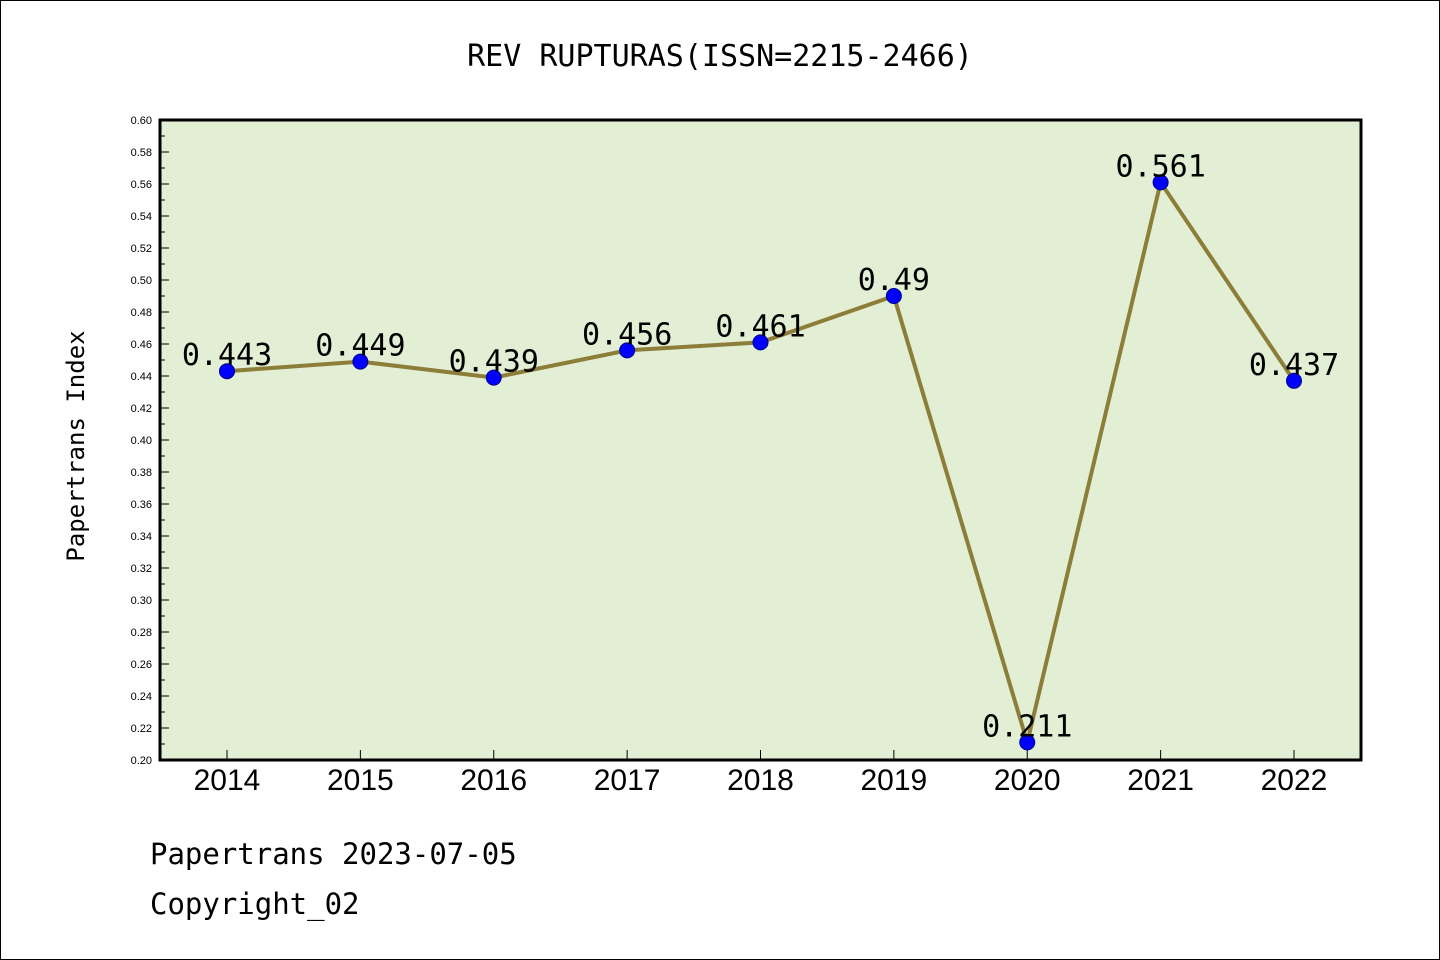 This screenshot has width=1440, height=960. What do you see at coordinates (333, 854) in the screenshot?
I see `footer-date: Papertrans 2023-07-05` at bounding box center [333, 854].